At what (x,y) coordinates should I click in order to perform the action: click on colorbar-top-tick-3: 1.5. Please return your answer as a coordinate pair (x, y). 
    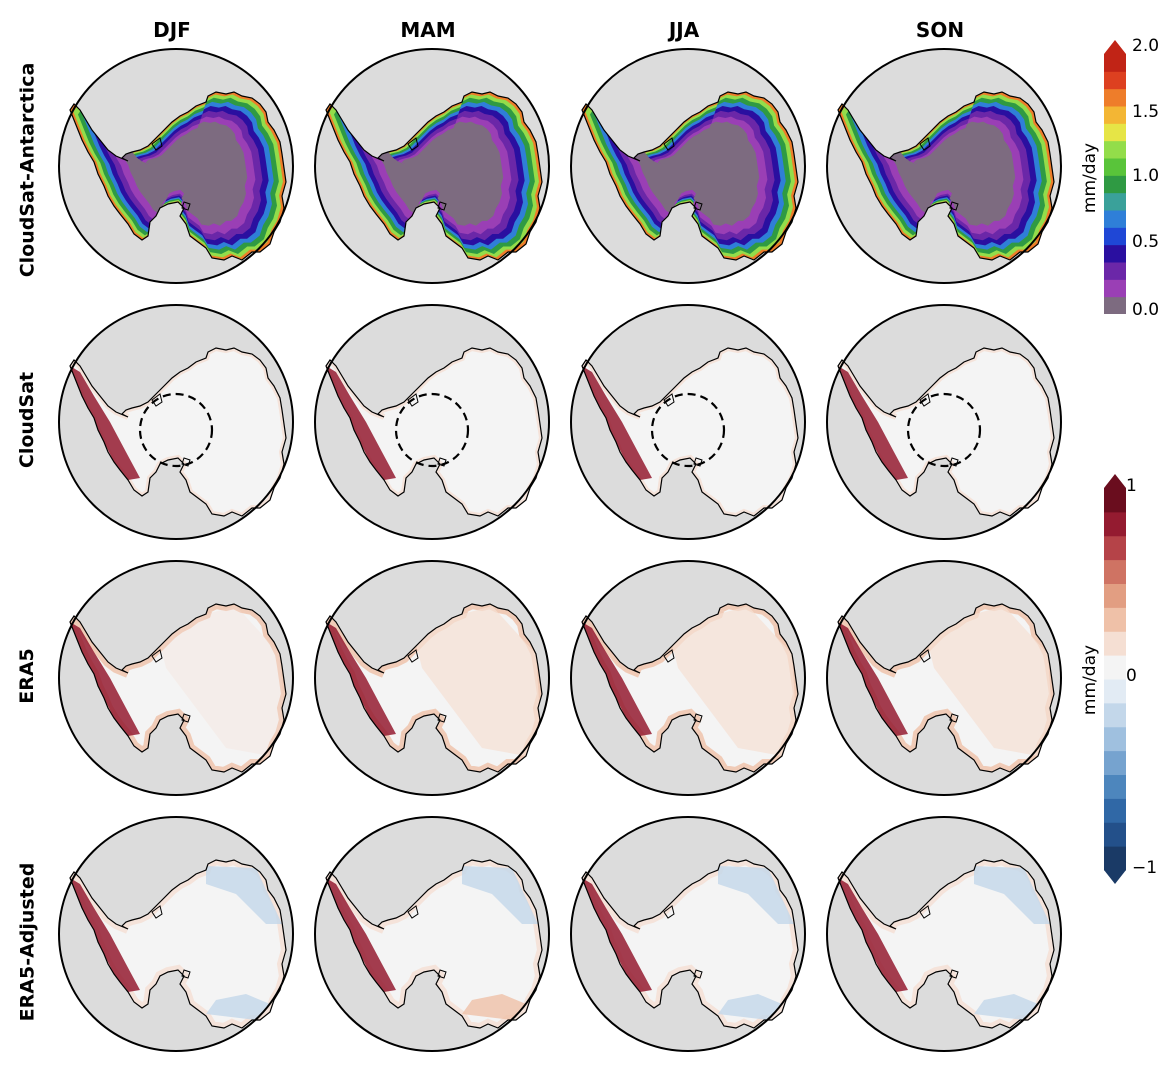
    Looking at the image, I should click on (1146, 112).